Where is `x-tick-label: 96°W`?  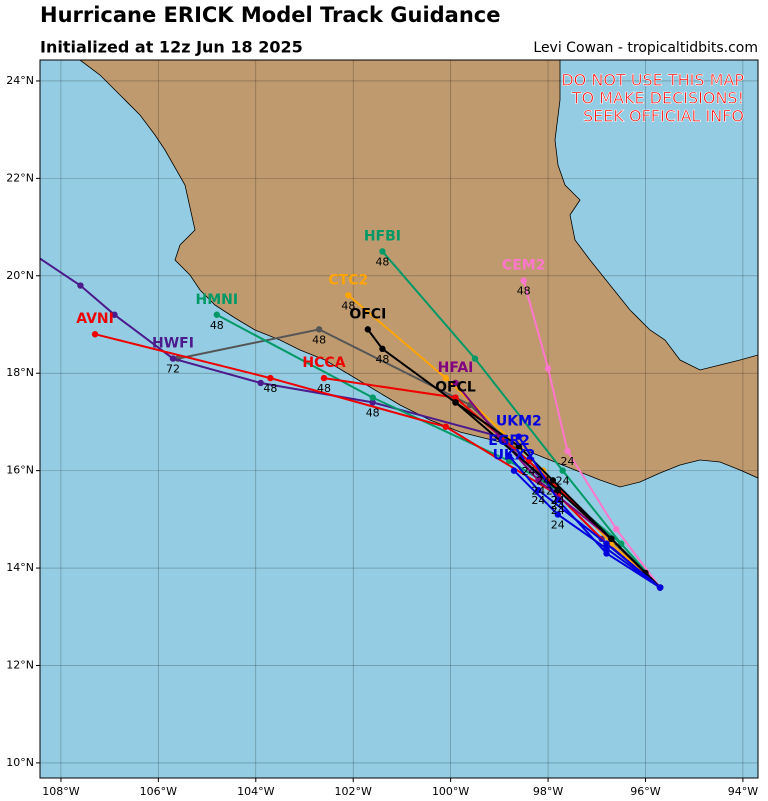 x-tick-label: 96°W is located at coordinates (645, 791).